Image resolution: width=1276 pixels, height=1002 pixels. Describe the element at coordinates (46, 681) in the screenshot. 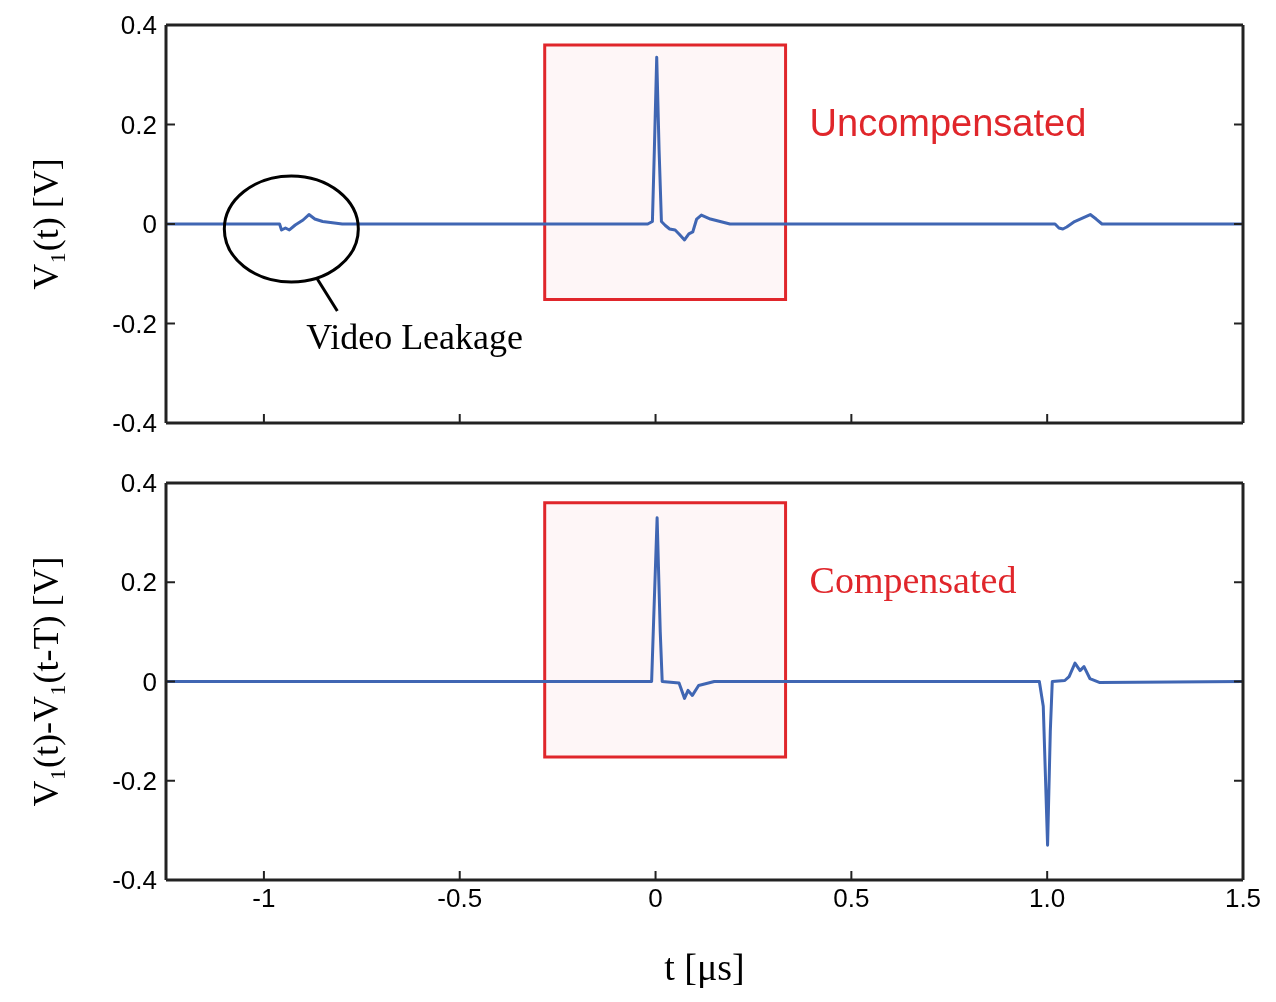

I see `y-axis-title: V₁(t)-V₁(t-T) [V]` at that location.